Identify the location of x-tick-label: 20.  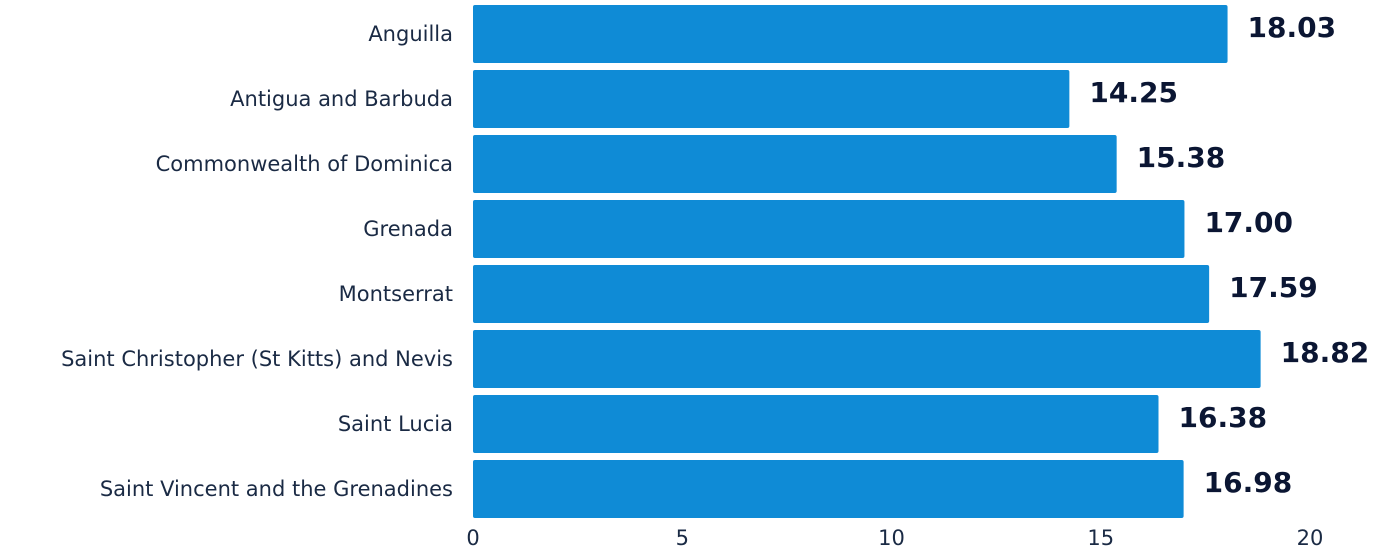
(1310, 538).